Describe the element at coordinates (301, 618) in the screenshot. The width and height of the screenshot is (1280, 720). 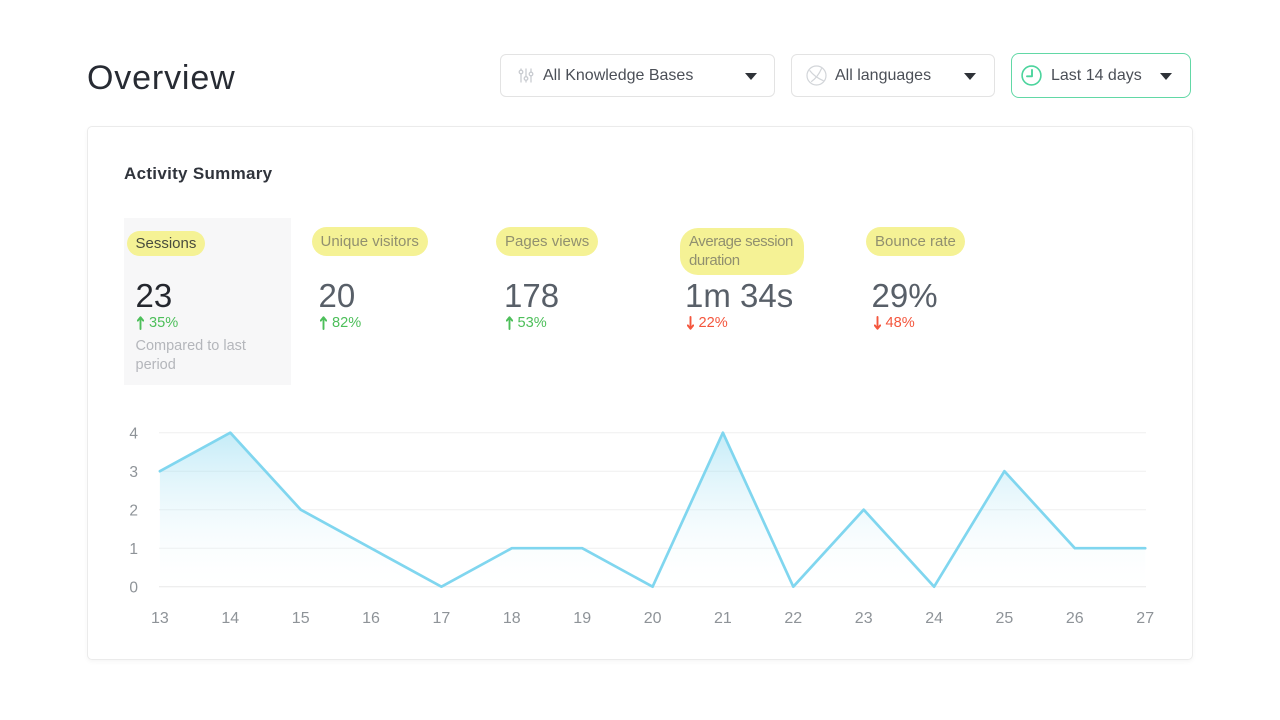
I see `svg-text: 15` at that location.